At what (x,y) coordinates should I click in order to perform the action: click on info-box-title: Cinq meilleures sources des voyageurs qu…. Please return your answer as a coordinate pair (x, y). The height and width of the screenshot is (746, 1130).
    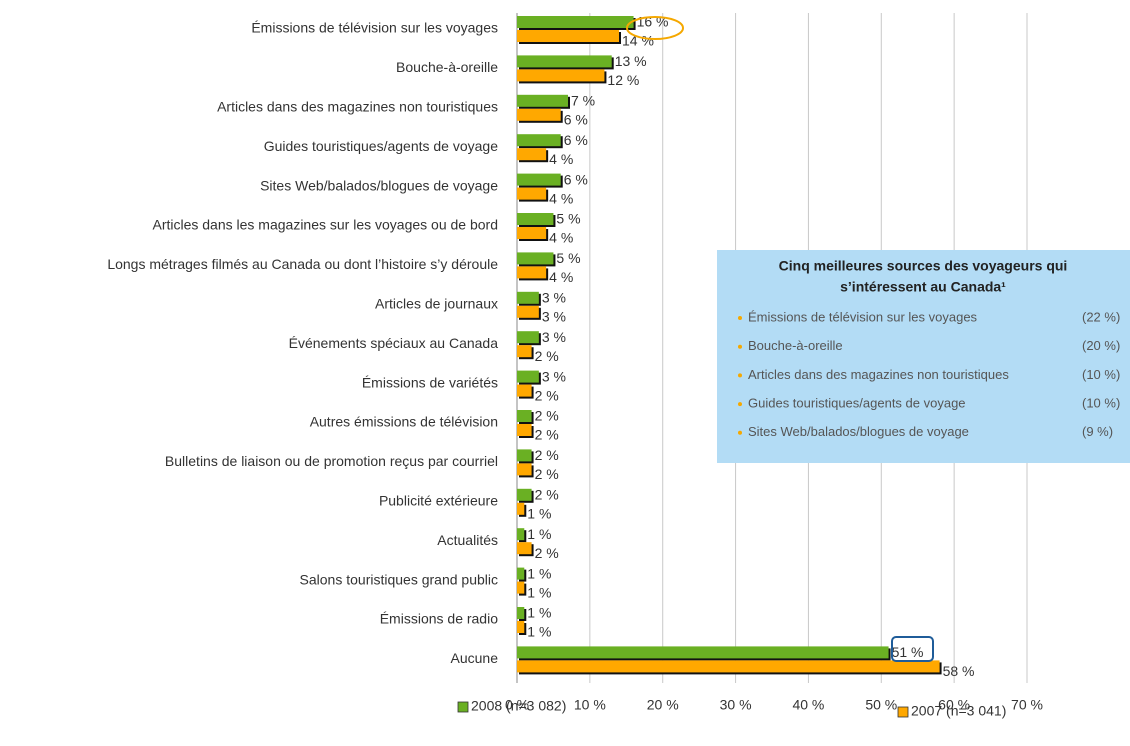
    Looking at the image, I should click on (923, 266).